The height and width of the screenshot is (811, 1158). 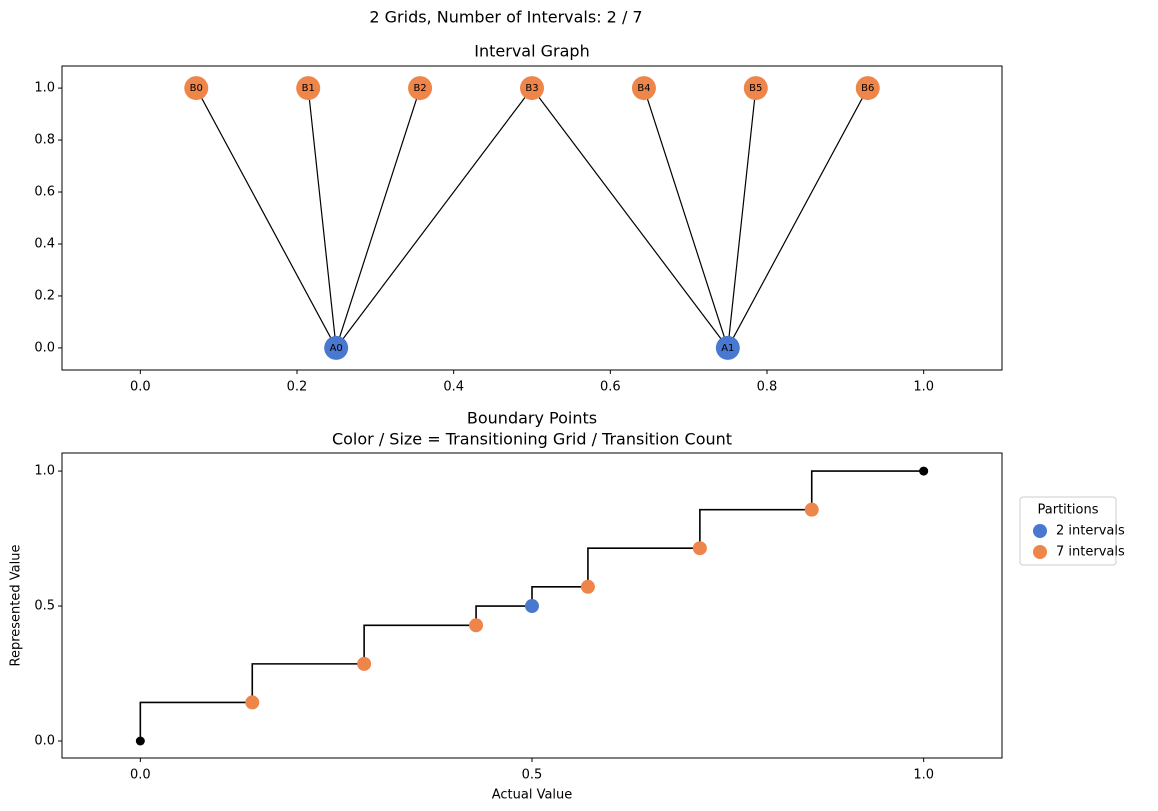 I want to click on node-label: B5, so click(x=755, y=88).